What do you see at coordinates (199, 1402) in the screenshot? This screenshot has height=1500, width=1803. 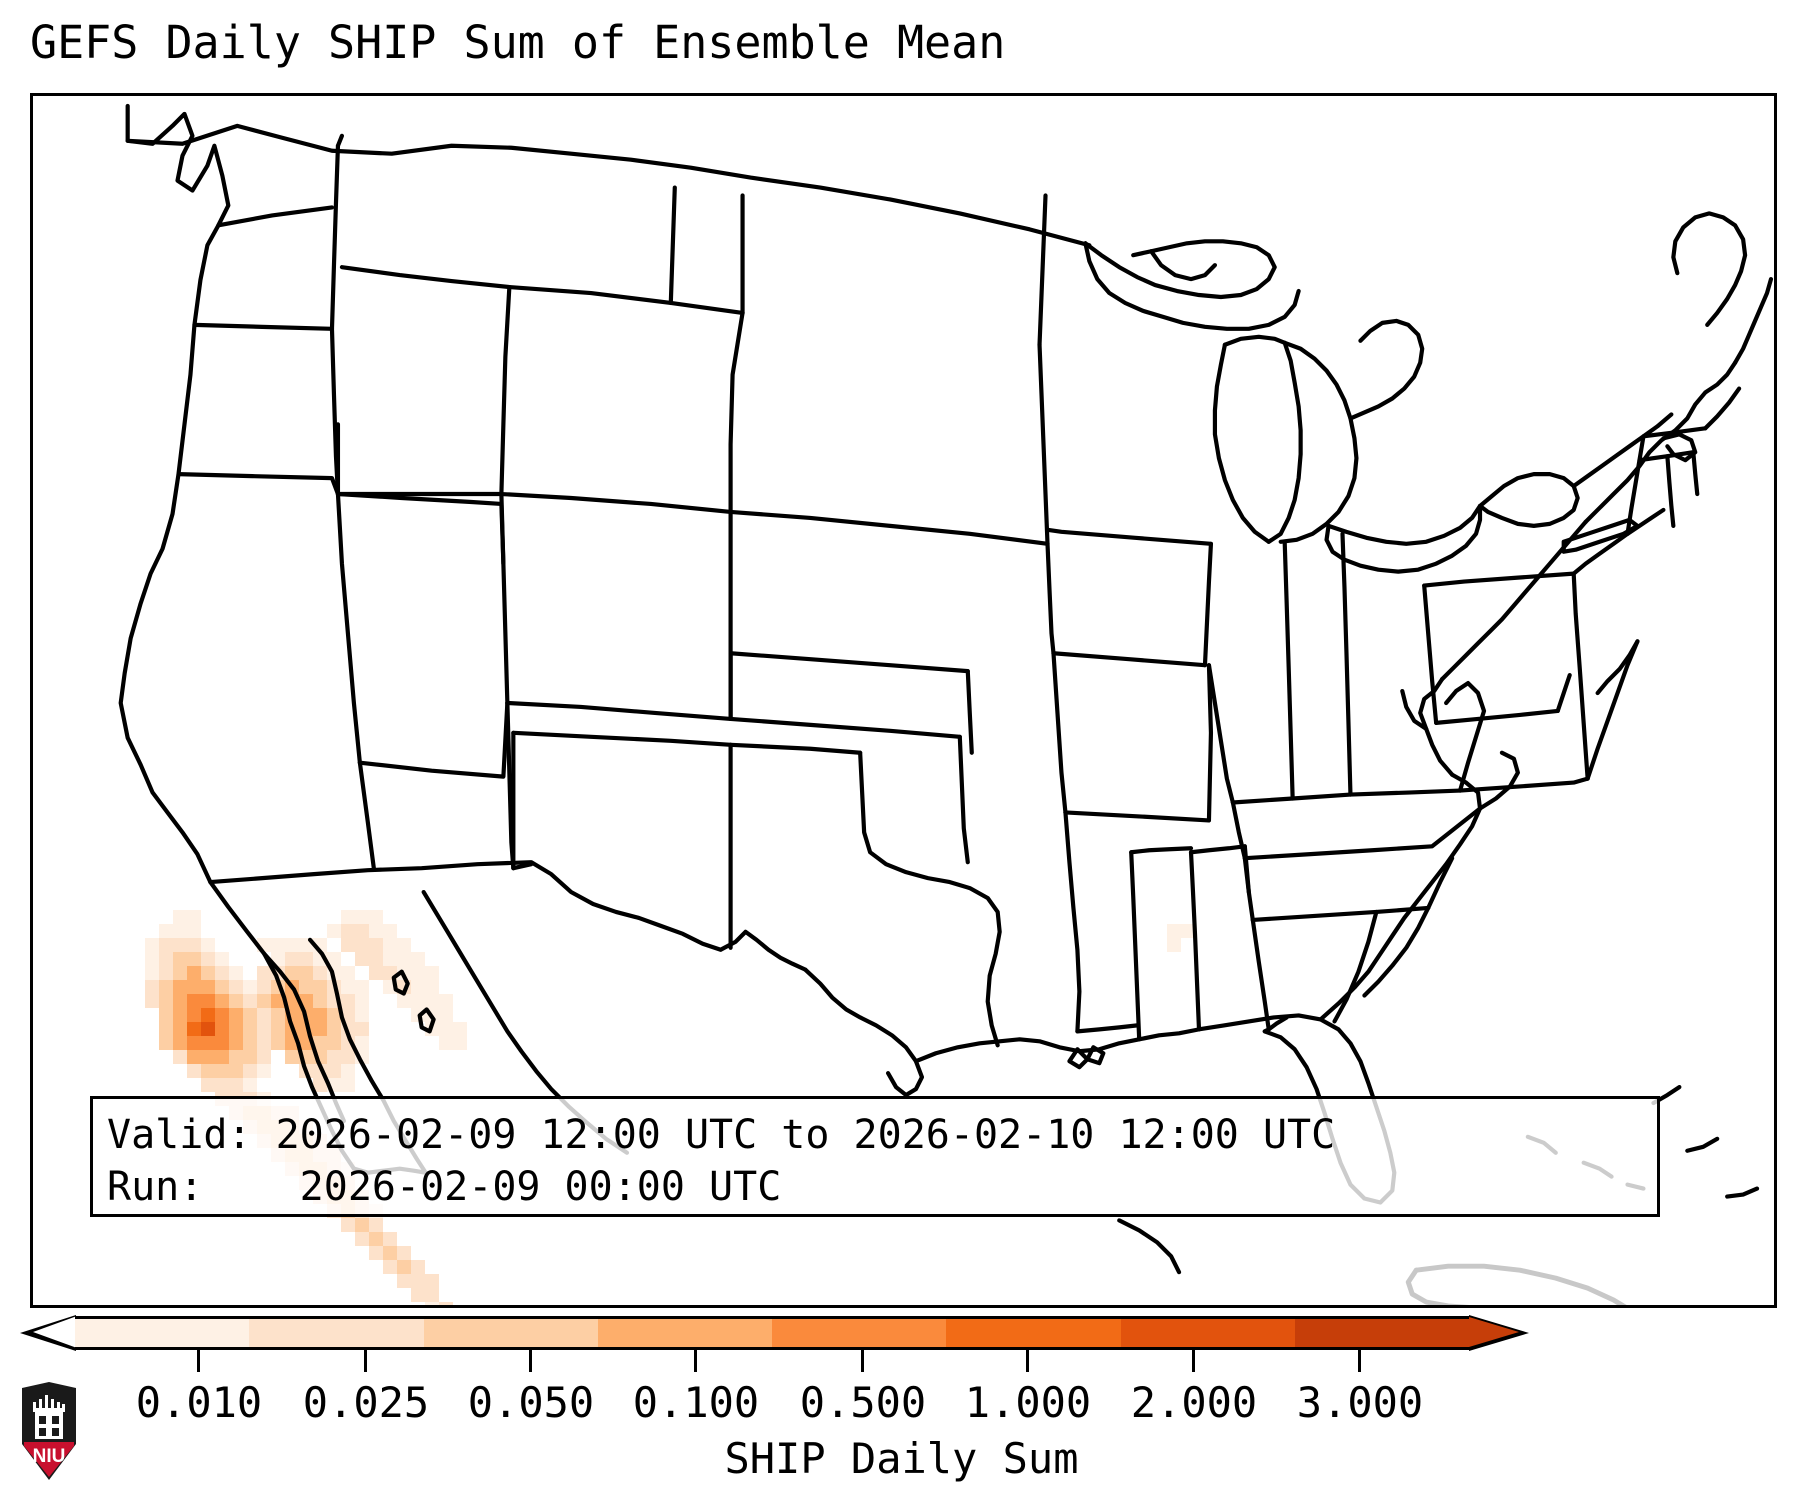 I see `colorbar-tick-label-0: 0.010` at bounding box center [199, 1402].